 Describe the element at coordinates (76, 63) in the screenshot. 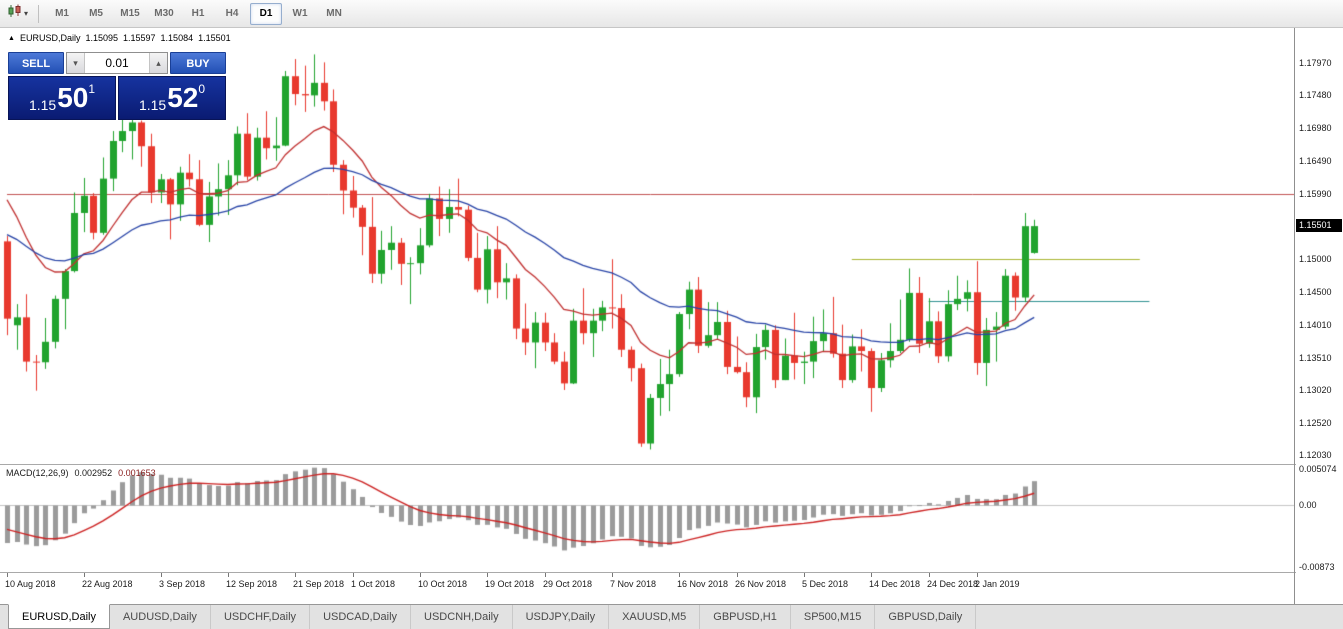

I see `volume-decrease-button: ▾` at that location.